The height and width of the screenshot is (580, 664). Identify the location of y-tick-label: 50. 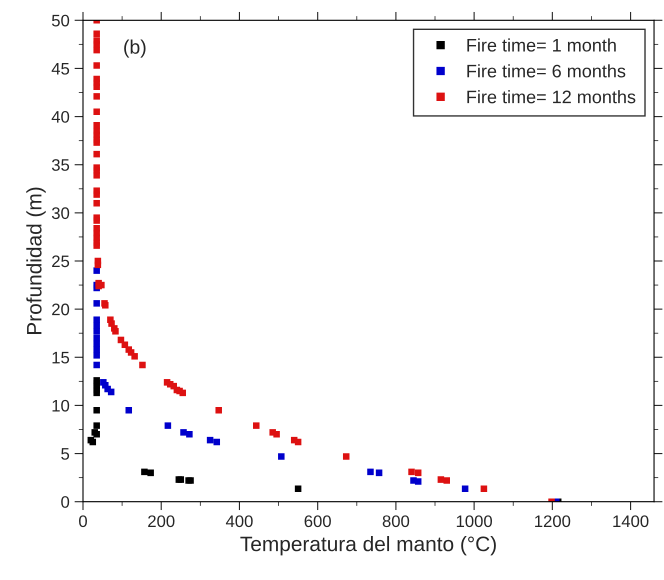
(61, 20).